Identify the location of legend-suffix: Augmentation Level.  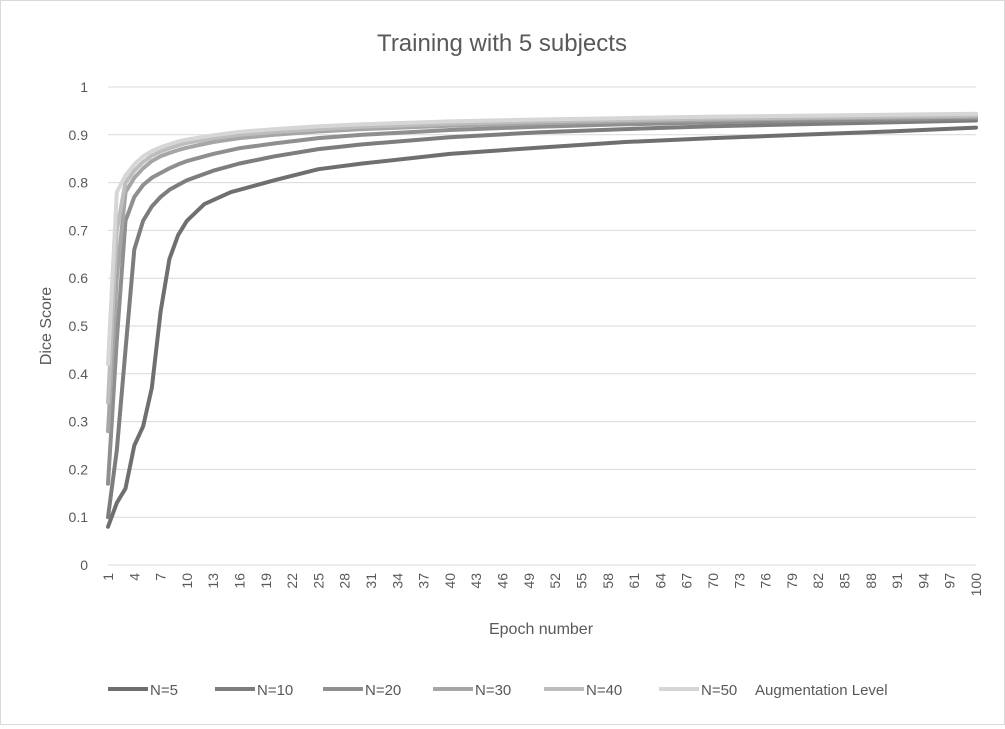
(821, 690).